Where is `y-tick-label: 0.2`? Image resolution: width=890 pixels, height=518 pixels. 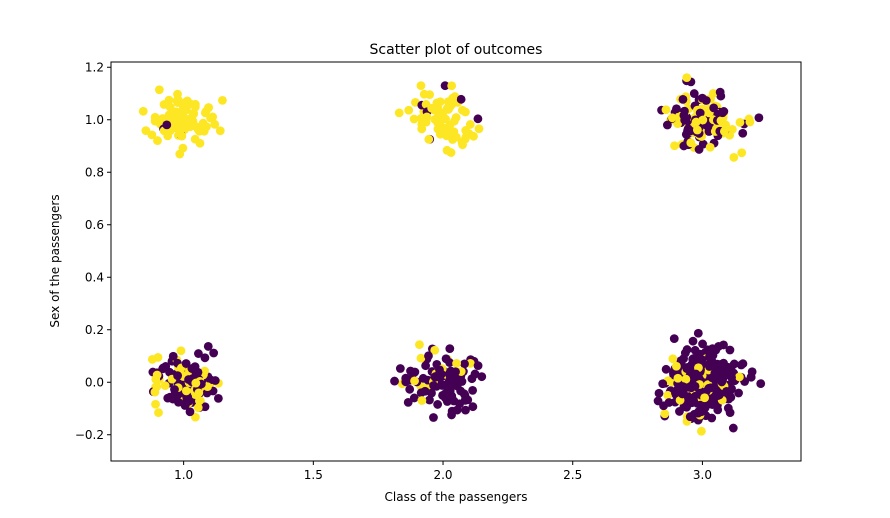
y-tick-label: 0.2 is located at coordinates (94, 330).